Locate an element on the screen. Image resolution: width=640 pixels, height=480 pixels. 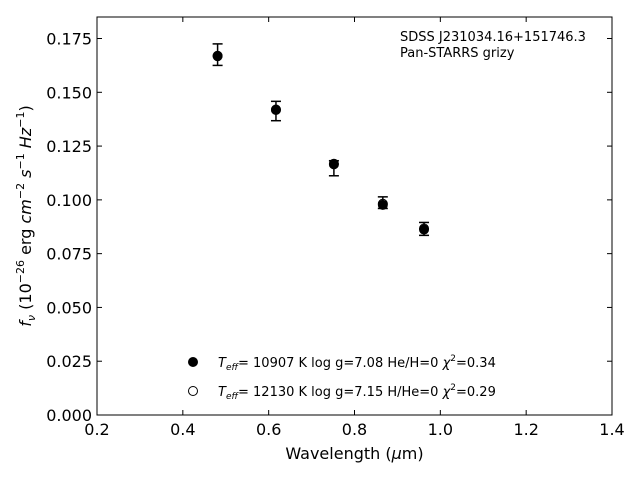
legend-entry-2: Teff= 12130 K log g=7.15 H/He=0 χ2=0.29 is located at coordinates (357, 392).